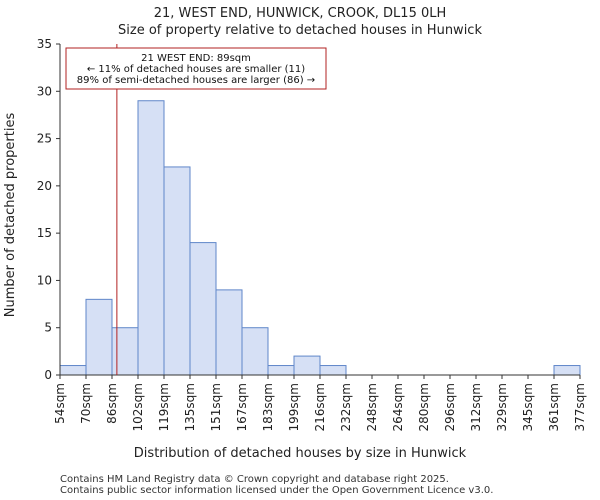 The height and width of the screenshot is (500, 600). What do you see at coordinates (229, 332) in the screenshot?
I see `bar-151sqm` at bounding box center [229, 332].